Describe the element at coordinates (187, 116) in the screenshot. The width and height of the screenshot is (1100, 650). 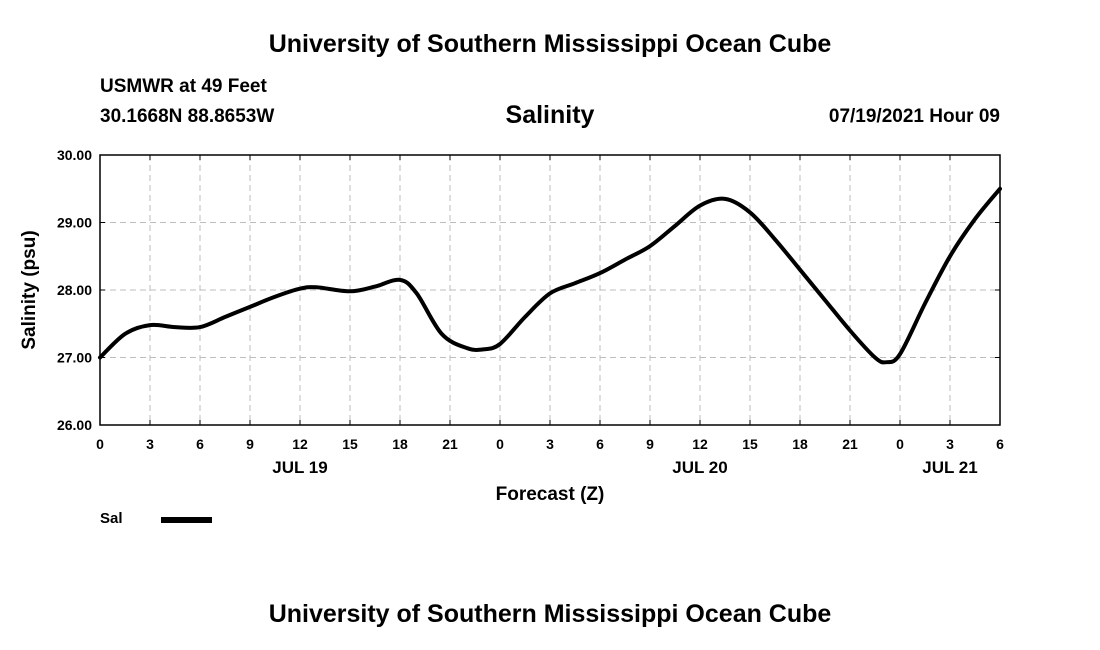
I see `station-coordinates: 30.1668N 88.8653W` at that location.